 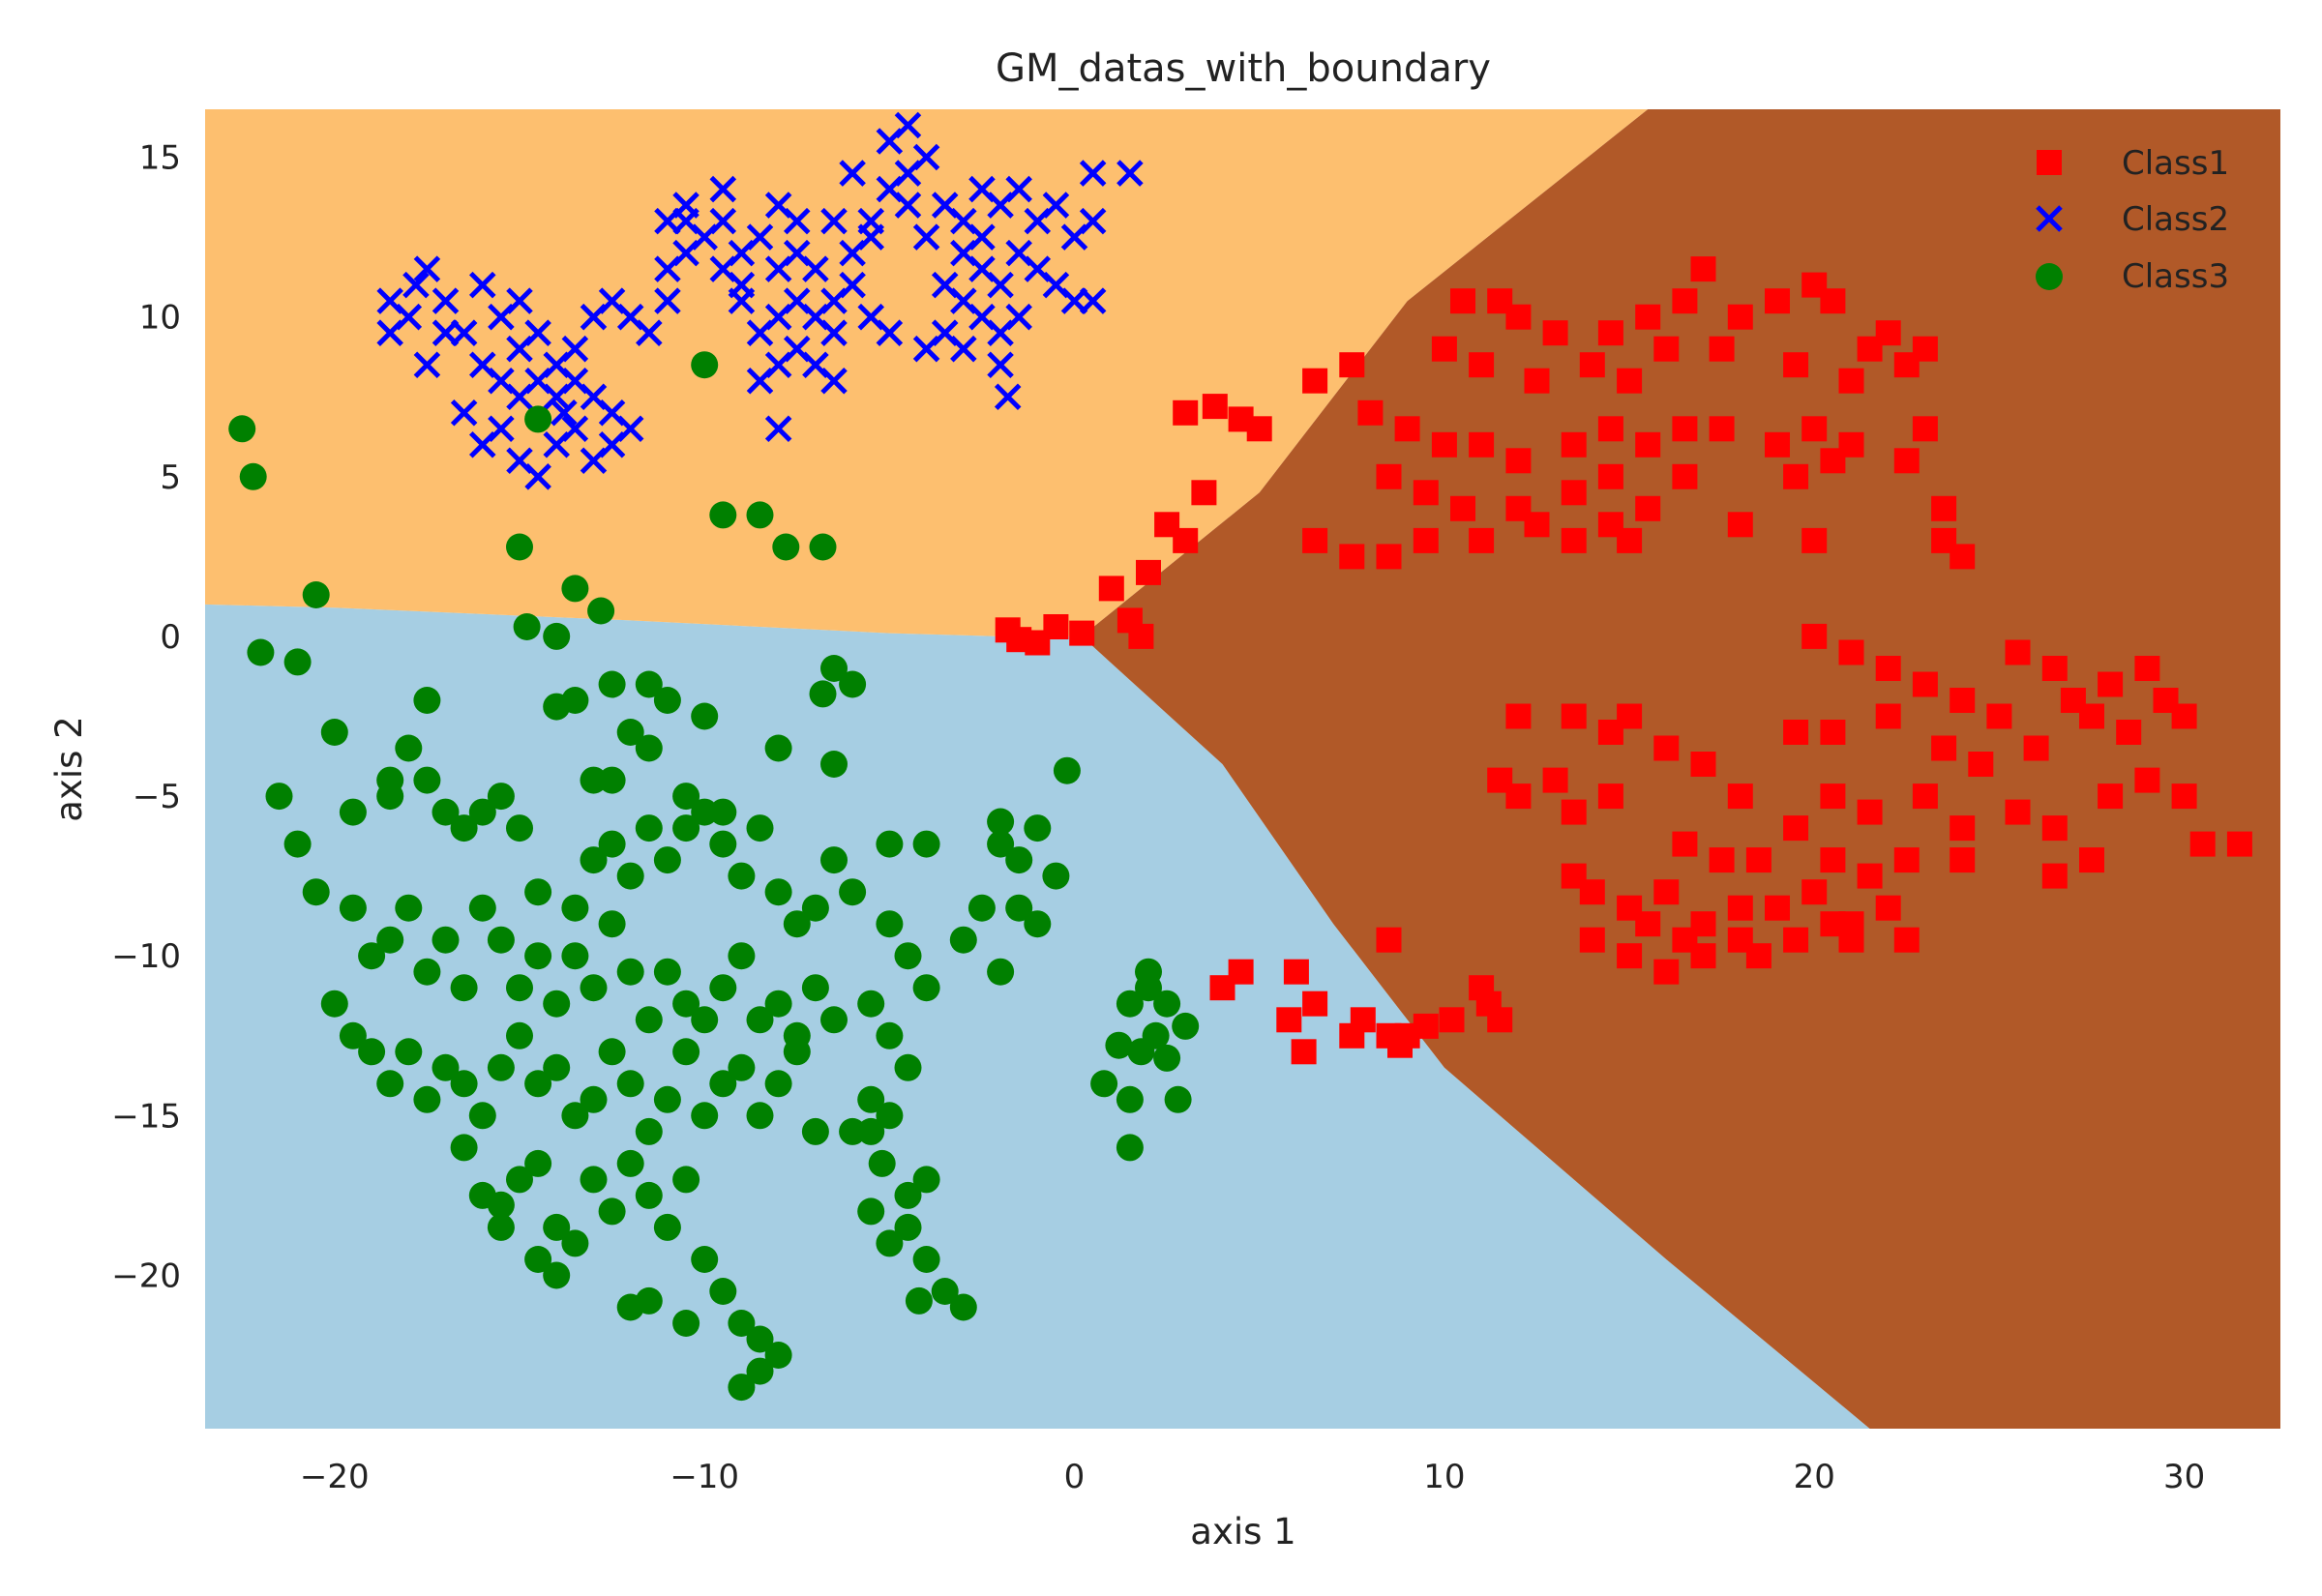 What do you see at coordinates (704, 1477) in the screenshot?
I see `x-tick-label: −10` at bounding box center [704, 1477].